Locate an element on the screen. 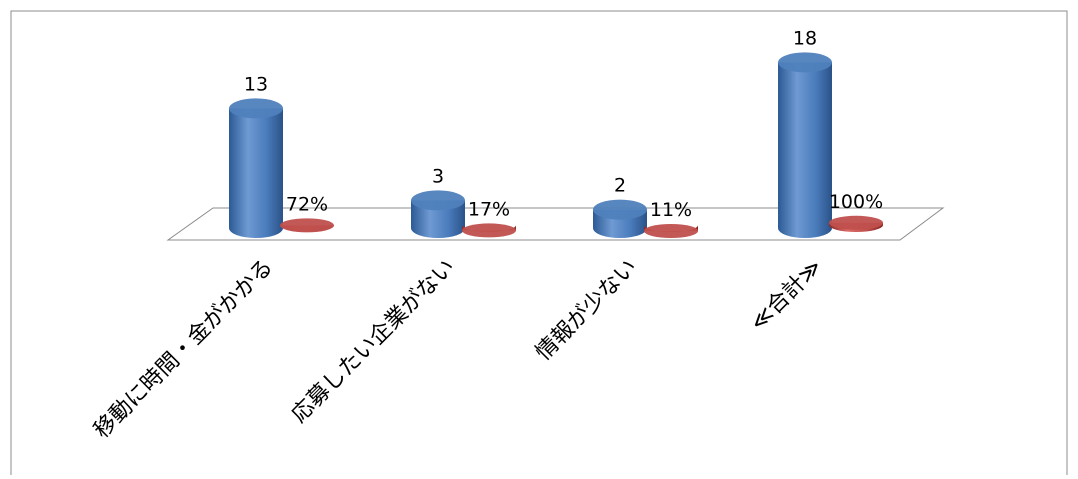 Image resolution: width=1078 pixels, height=479 pixels. data-label: 17% is located at coordinates (489, 209).